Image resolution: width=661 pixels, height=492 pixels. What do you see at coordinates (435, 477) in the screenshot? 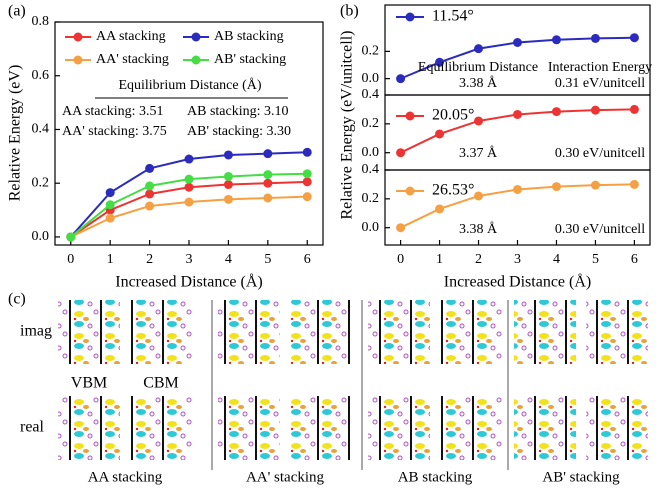
I see `stacking-label: AB stacking` at bounding box center [435, 477].